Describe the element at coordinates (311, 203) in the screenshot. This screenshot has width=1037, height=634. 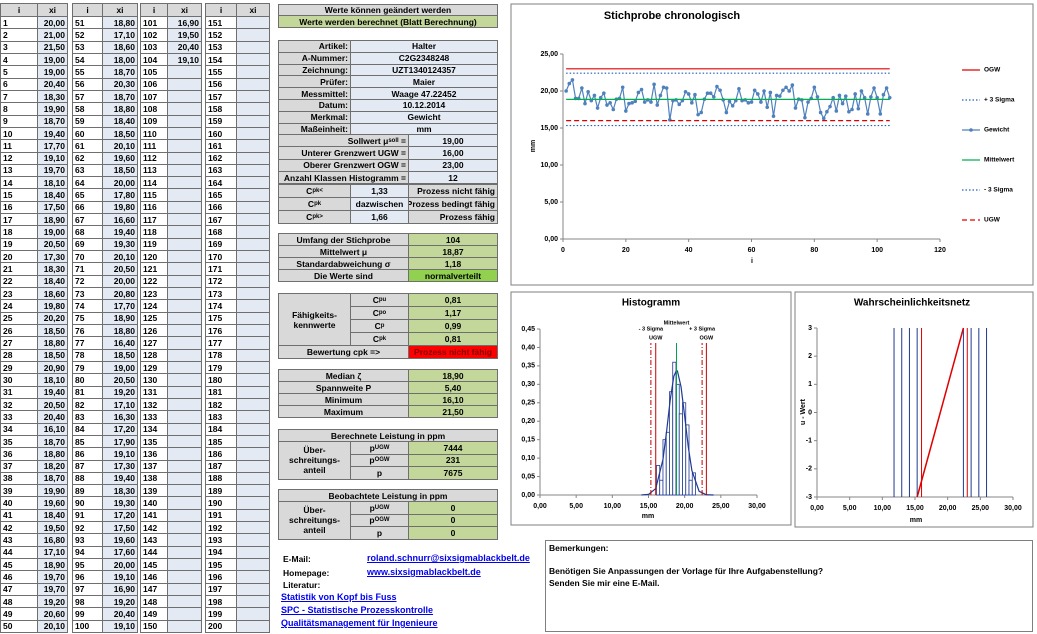
I see `cell-text: C` at that location.